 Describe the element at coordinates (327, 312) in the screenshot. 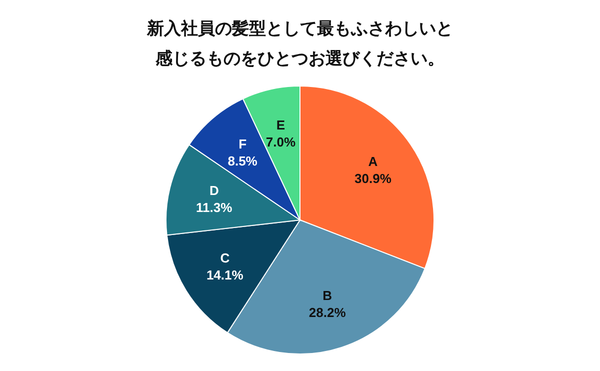

I see `data-label: 28.2%` at that location.